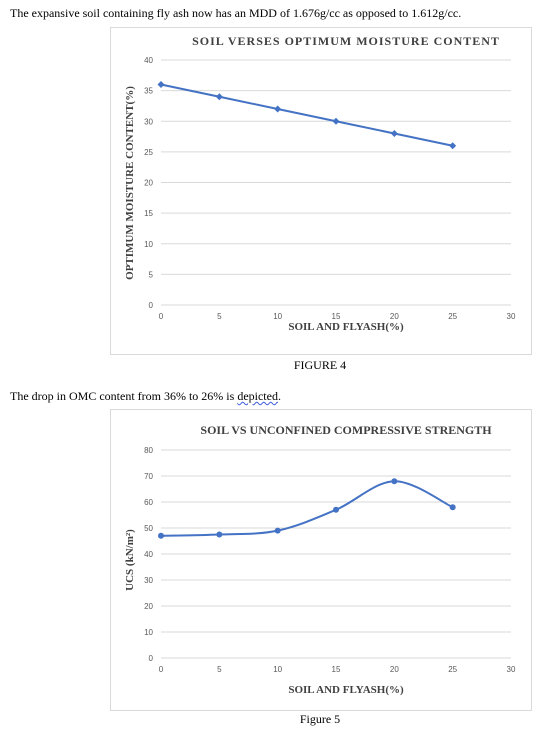 The height and width of the screenshot is (731, 551). What do you see at coordinates (148, 502) in the screenshot?
I see `y-tick-label: 60` at bounding box center [148, 502].